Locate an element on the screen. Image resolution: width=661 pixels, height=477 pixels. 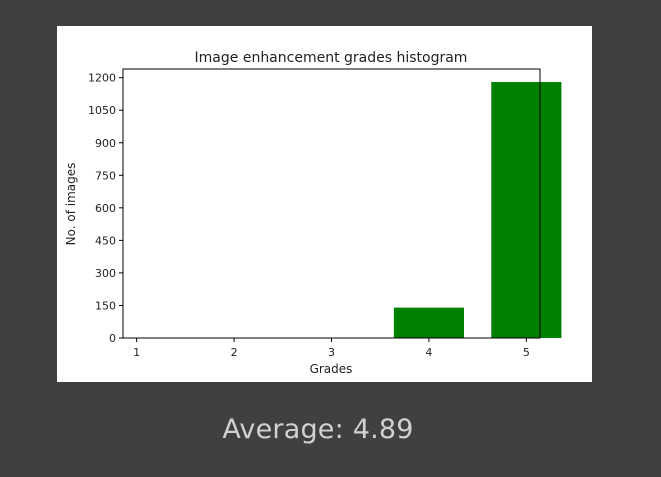
x-tick-label: 4 is located at coordinates (428, 352).